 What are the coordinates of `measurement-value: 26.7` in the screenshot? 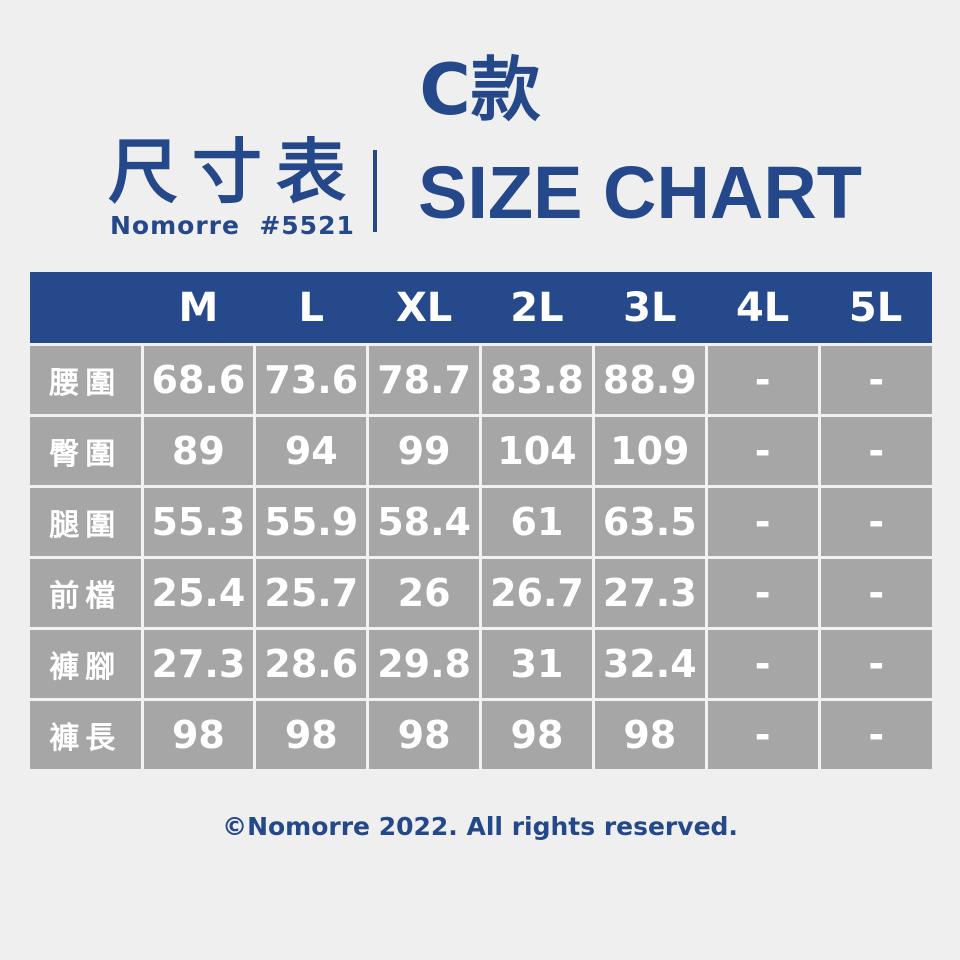 It's located at (537, 593).